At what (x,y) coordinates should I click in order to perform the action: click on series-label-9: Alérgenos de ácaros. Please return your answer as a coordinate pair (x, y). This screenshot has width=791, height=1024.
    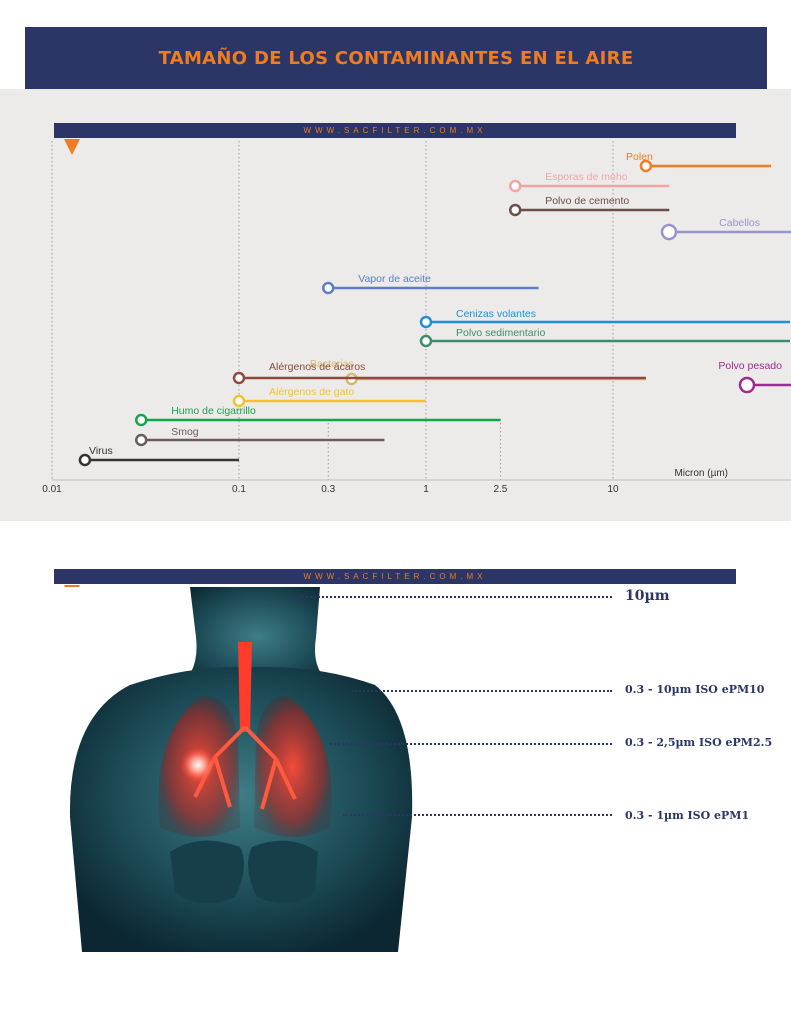
    Looking at the image, I should click on (317, 367).